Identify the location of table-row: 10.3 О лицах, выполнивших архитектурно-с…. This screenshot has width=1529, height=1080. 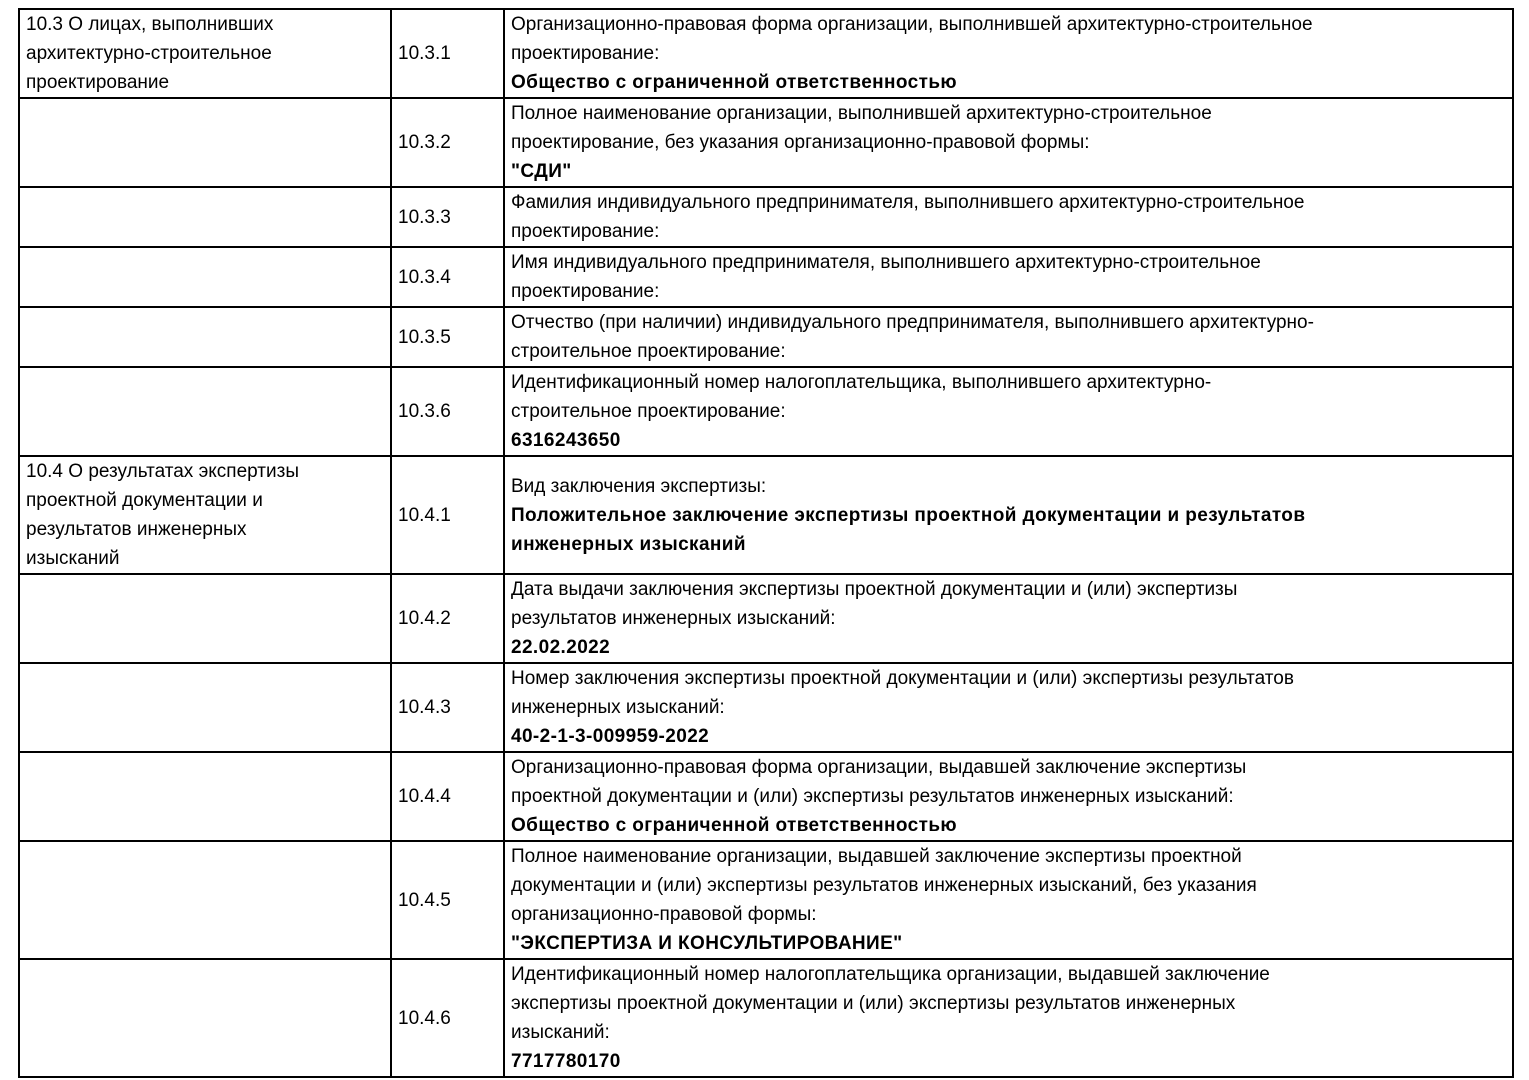
(766, 53).